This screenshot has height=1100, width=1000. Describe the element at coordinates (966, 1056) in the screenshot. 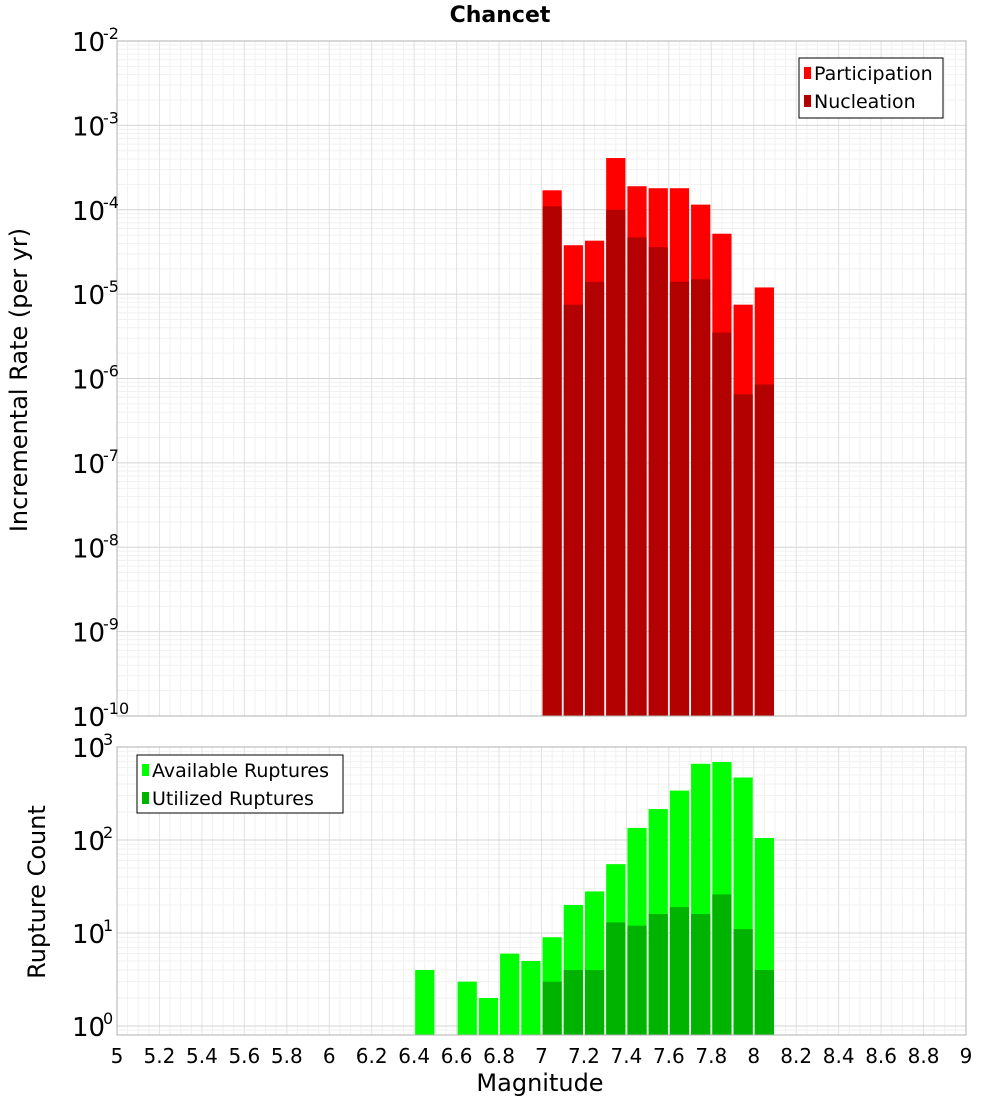

I see `x-tick-label: 9` at that location.